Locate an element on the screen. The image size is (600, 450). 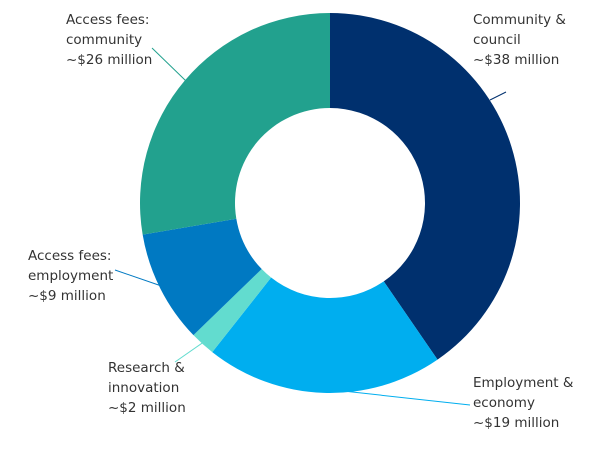
value-label: ~$26 million is located at coordinates (109, 60).